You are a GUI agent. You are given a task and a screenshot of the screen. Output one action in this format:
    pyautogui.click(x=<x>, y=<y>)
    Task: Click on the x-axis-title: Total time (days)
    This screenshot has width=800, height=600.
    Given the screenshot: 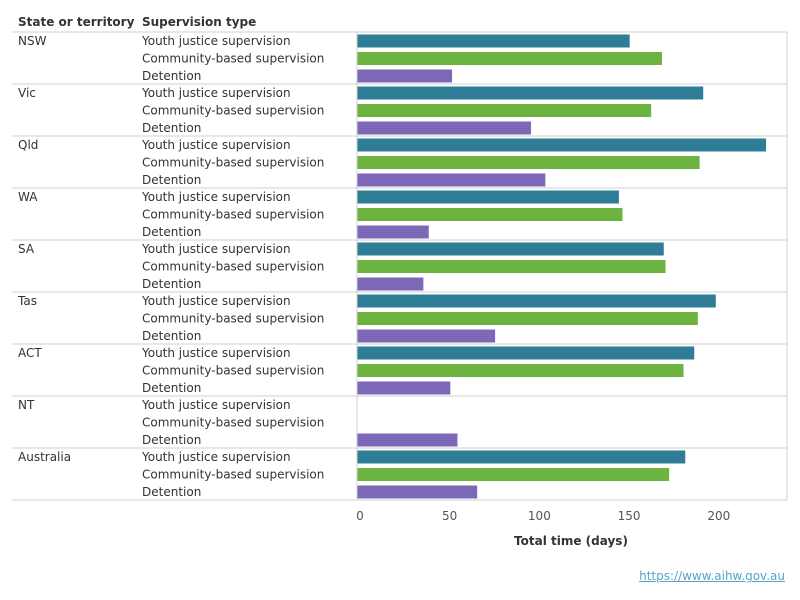 What is the action you would take?
    pyautogui.click(x=571, y=541)
    